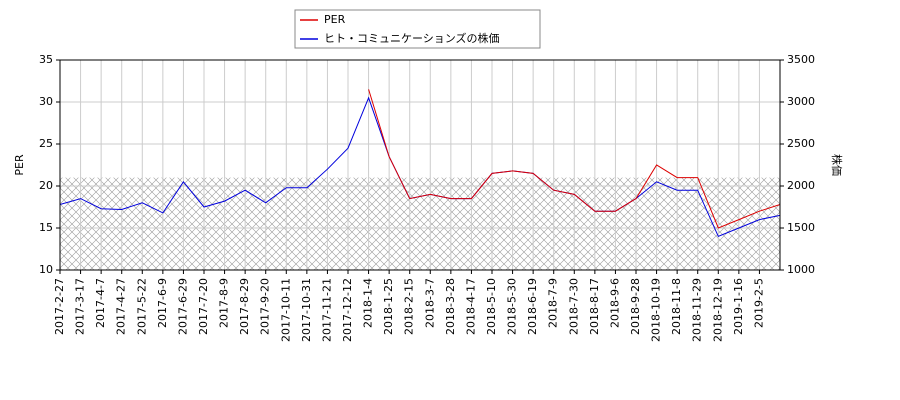 Image resolution: width=900 pixels, height=400 pixels. Describe the element at coordinates (801, 185) in the screenshot. I see `y2-tick-label: 2000` at that location.